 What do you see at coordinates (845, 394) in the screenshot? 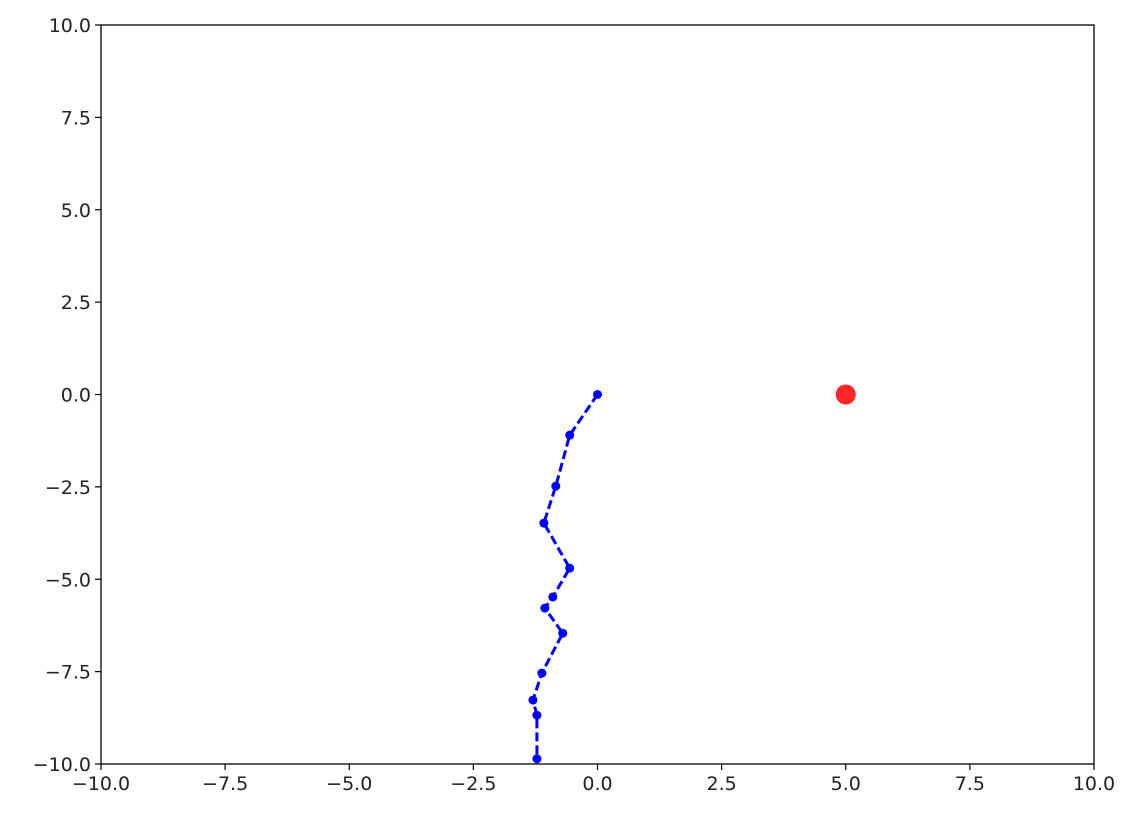
I see `target-point` at bounding box center [845, 394].